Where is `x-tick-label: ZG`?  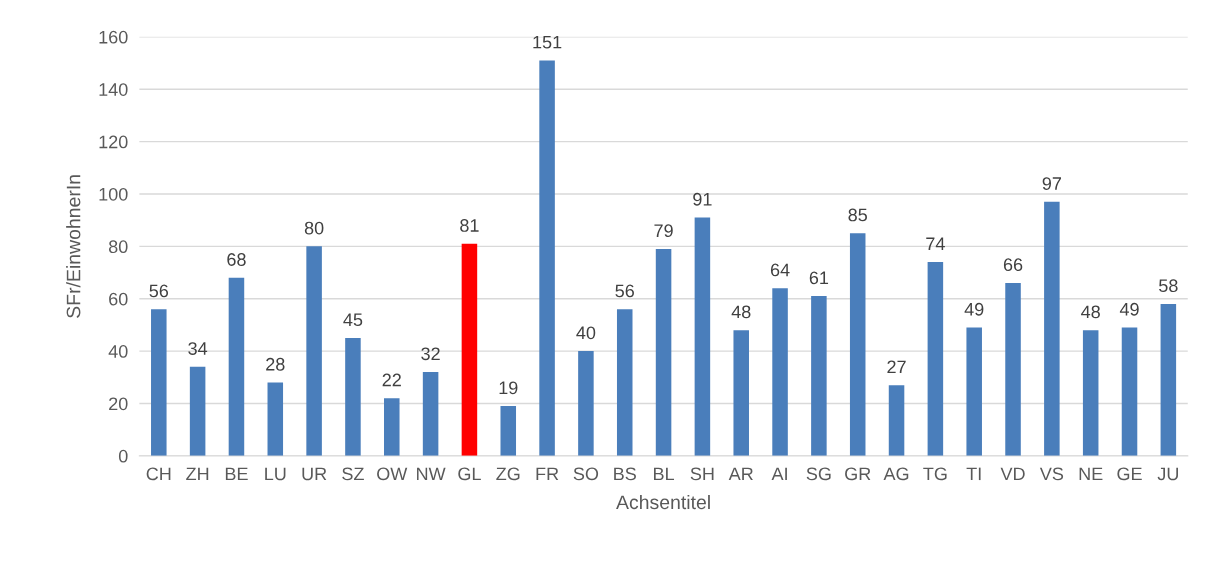 x-tick-label: ZG is located at coordinates (508, 474).